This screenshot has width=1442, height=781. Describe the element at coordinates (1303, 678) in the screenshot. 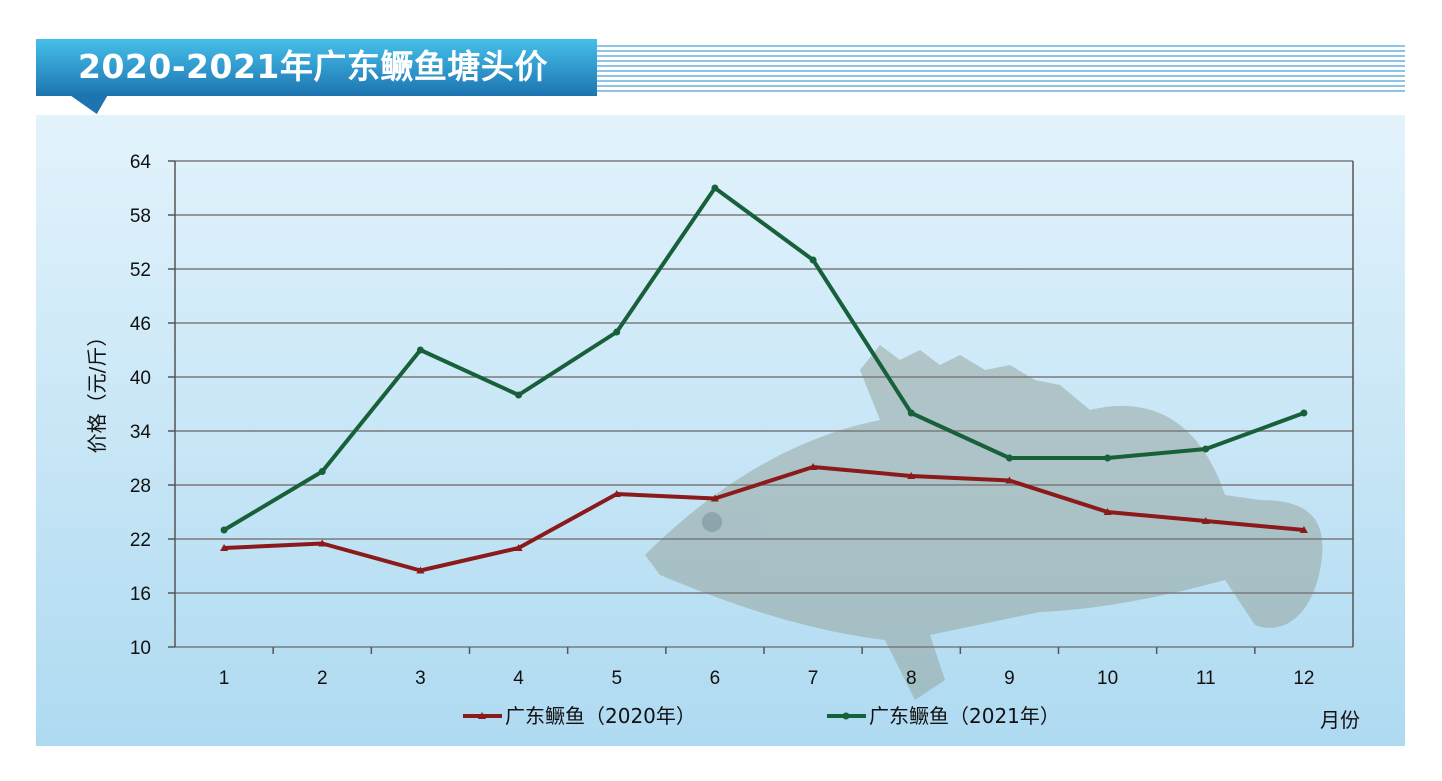

I see `x-tick-label: 12` at that location.